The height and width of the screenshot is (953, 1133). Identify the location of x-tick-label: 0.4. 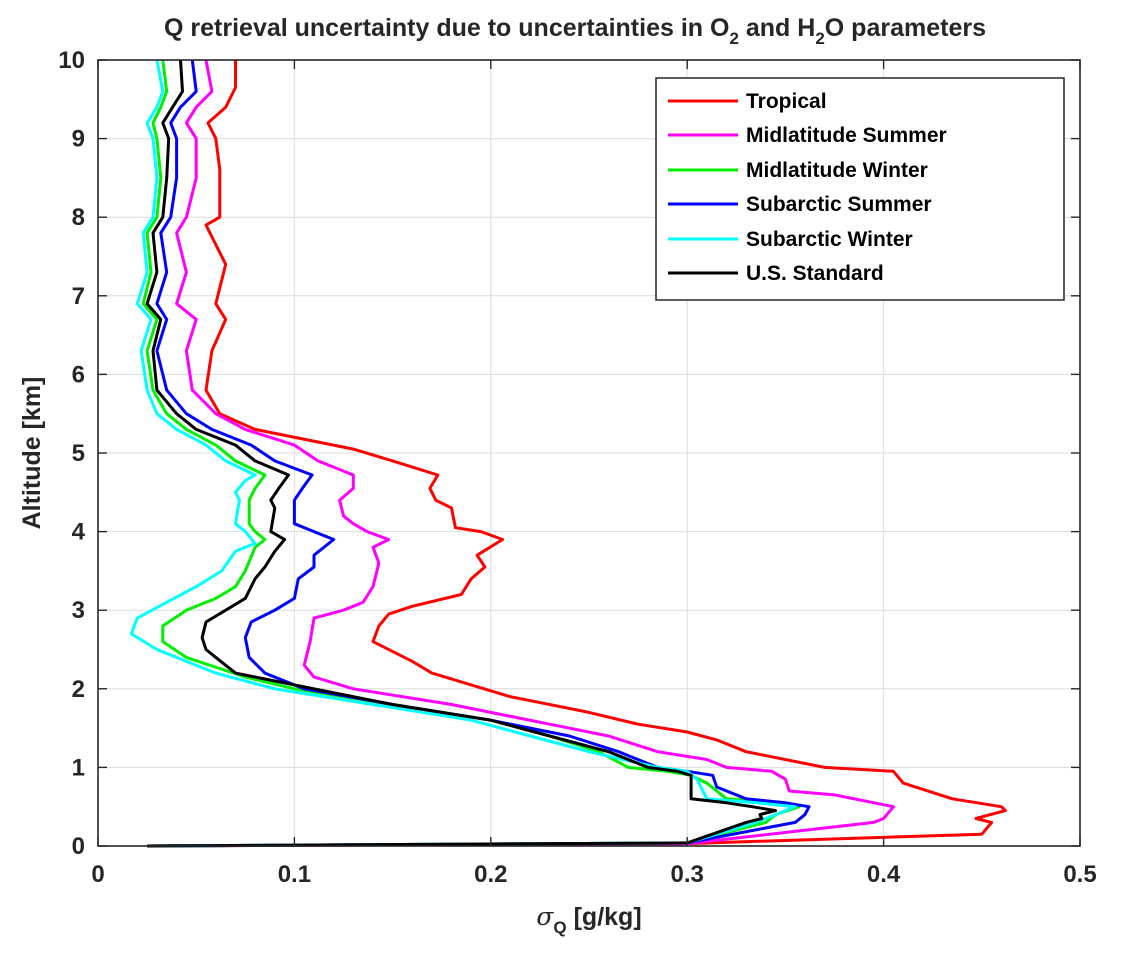
(884, 874).